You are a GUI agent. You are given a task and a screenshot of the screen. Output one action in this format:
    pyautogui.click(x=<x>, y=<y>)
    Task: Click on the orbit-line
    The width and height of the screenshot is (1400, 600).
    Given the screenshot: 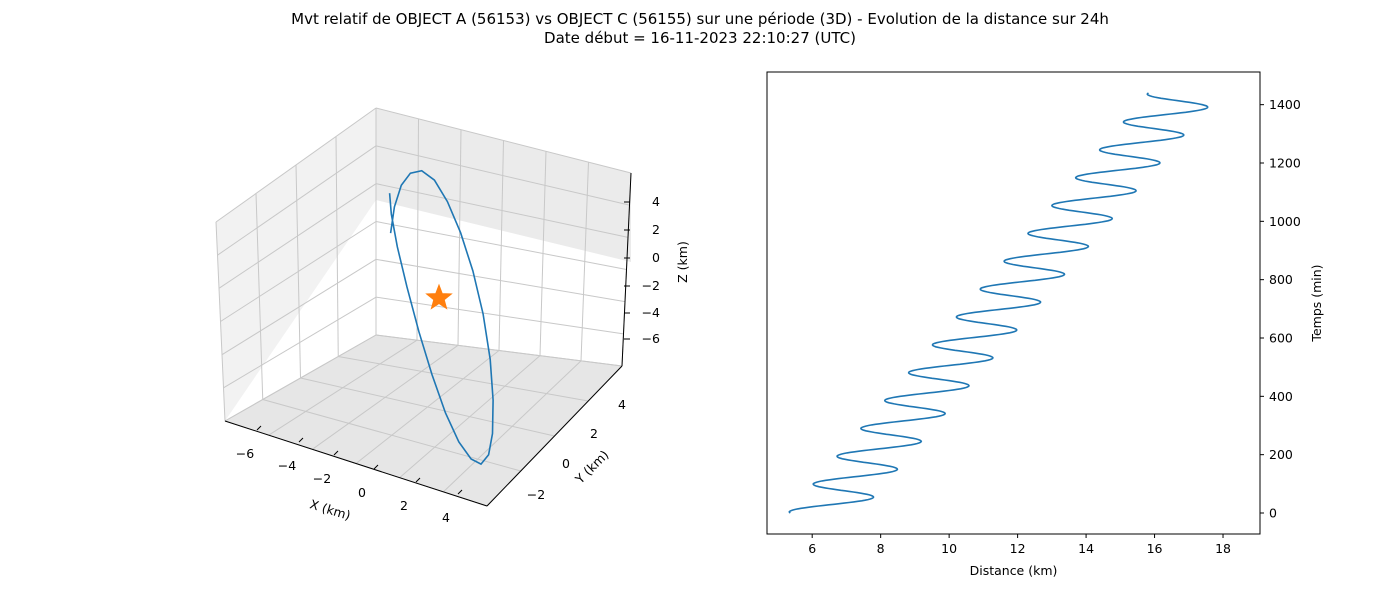 What is the action you would take?
    pyautogui.click(x=441, y=317)
    